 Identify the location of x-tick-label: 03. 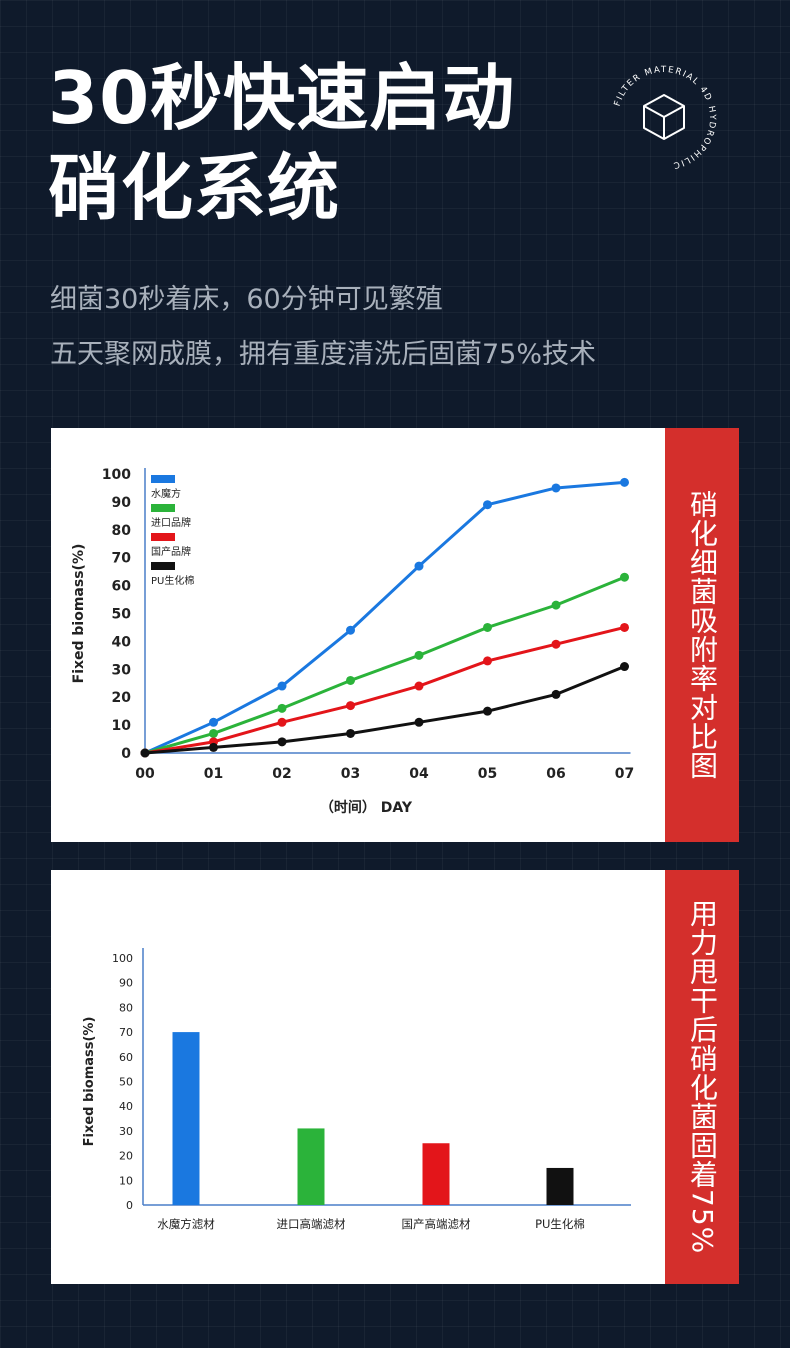
(350, 774).